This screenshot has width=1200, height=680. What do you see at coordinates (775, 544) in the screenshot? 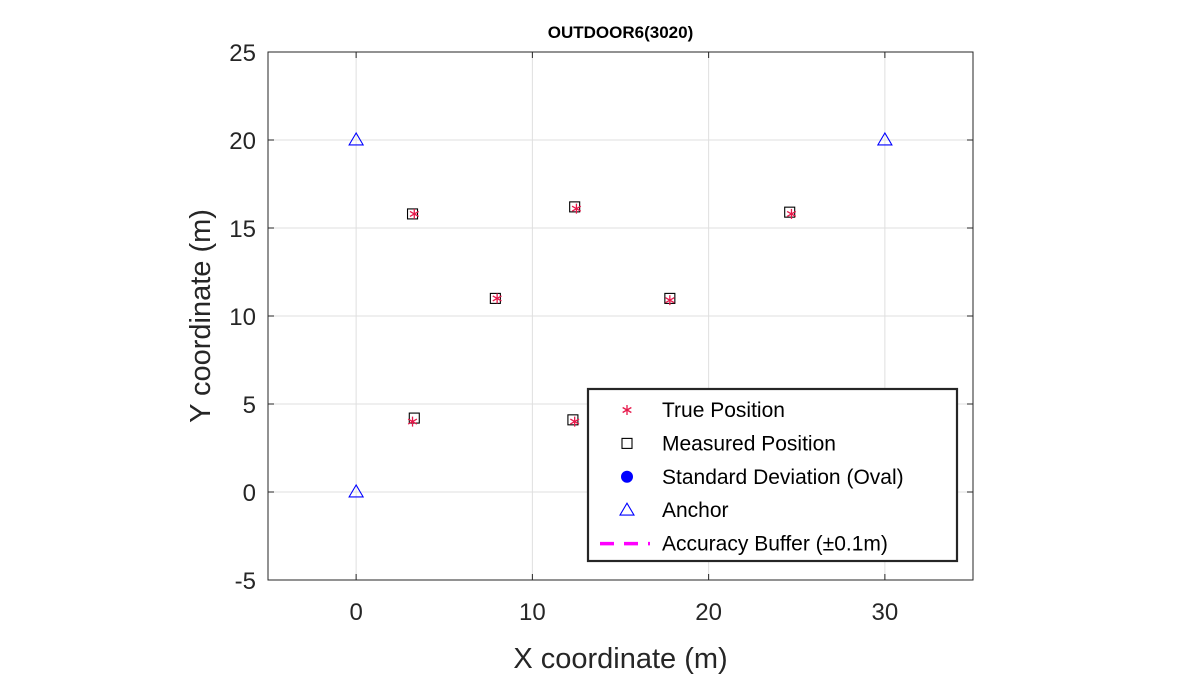
I see `legend-label: Accuracy Buffer (±0.1m)` at bounding box center [775, 544].